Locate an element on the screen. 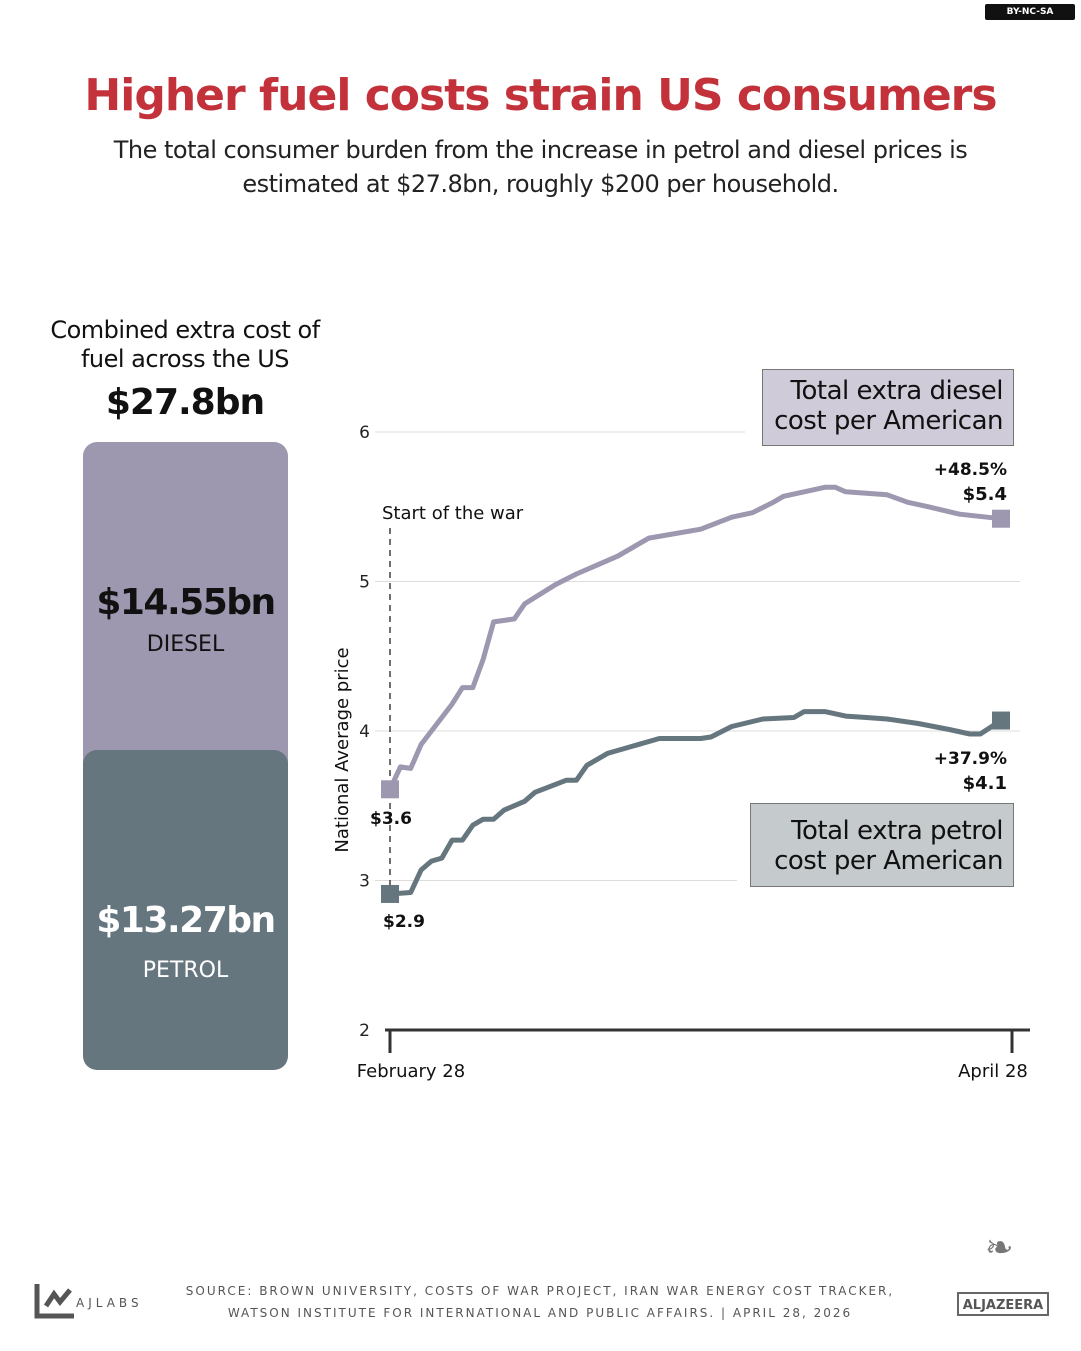  war-start-annotation: Start of the war is located at coordinates (453, 513).